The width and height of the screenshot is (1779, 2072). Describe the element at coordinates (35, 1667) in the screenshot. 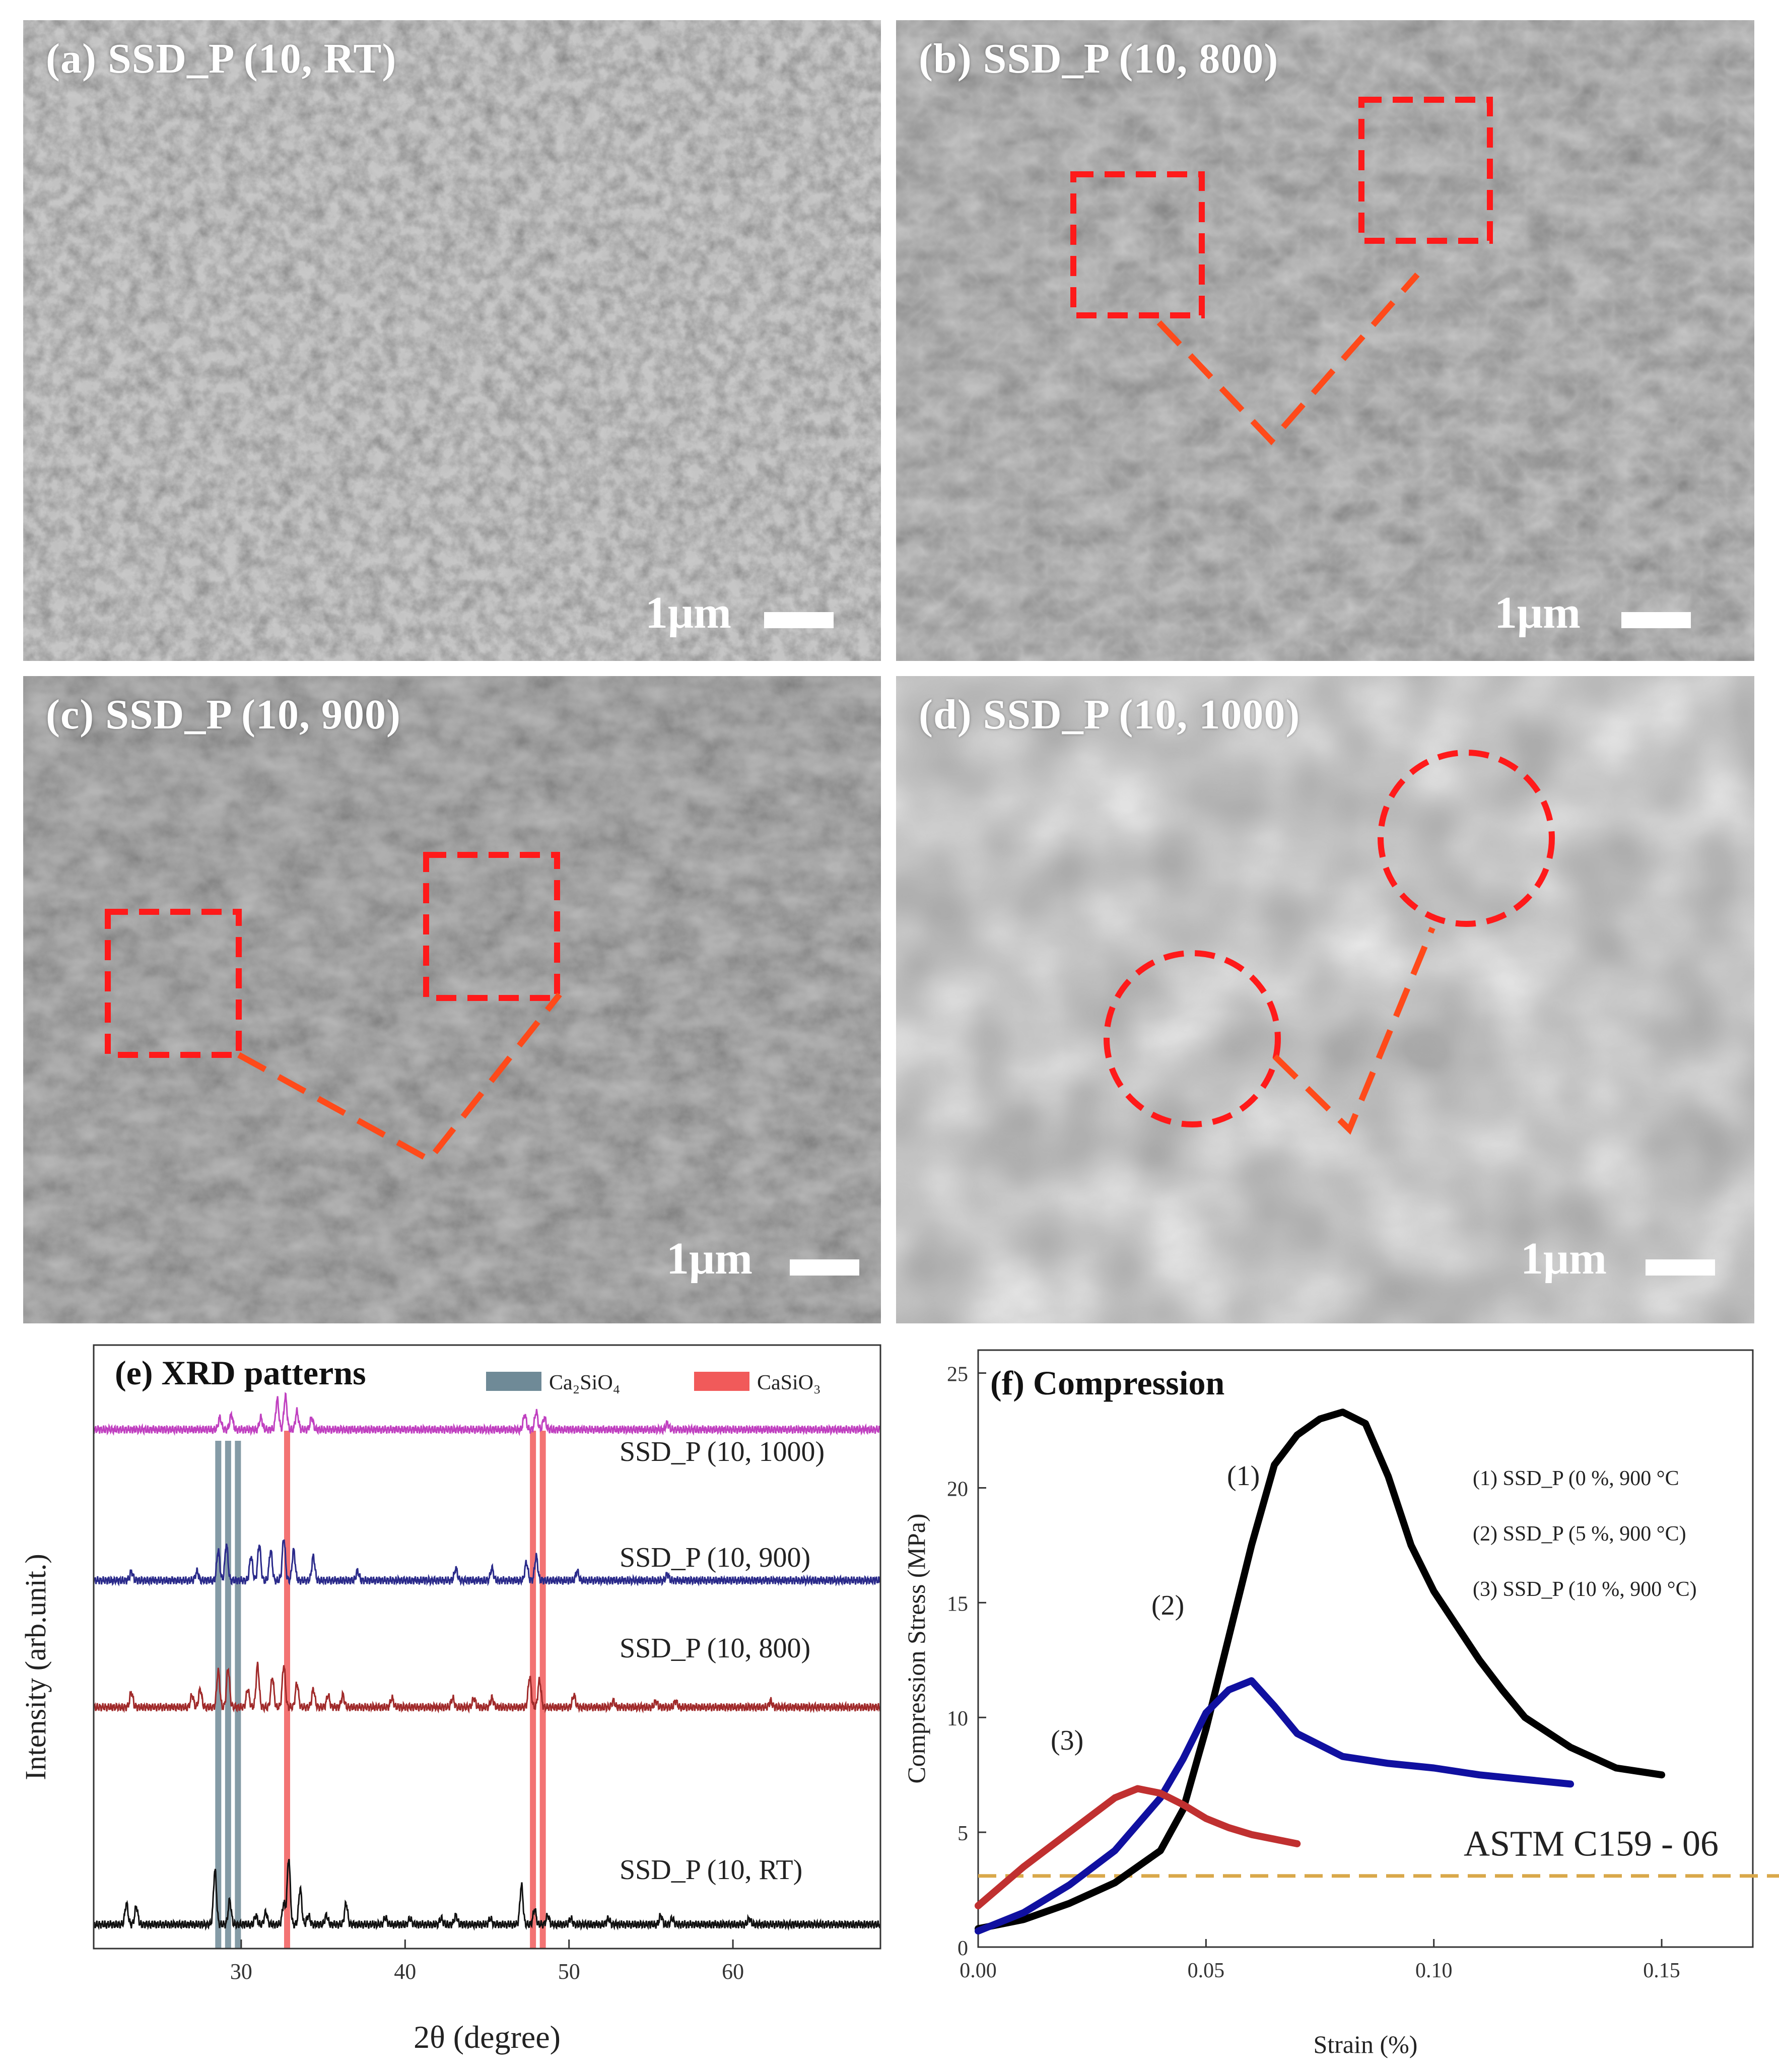

I see `xrd-ylabel: Intensity (arb.unit.)` at that location.